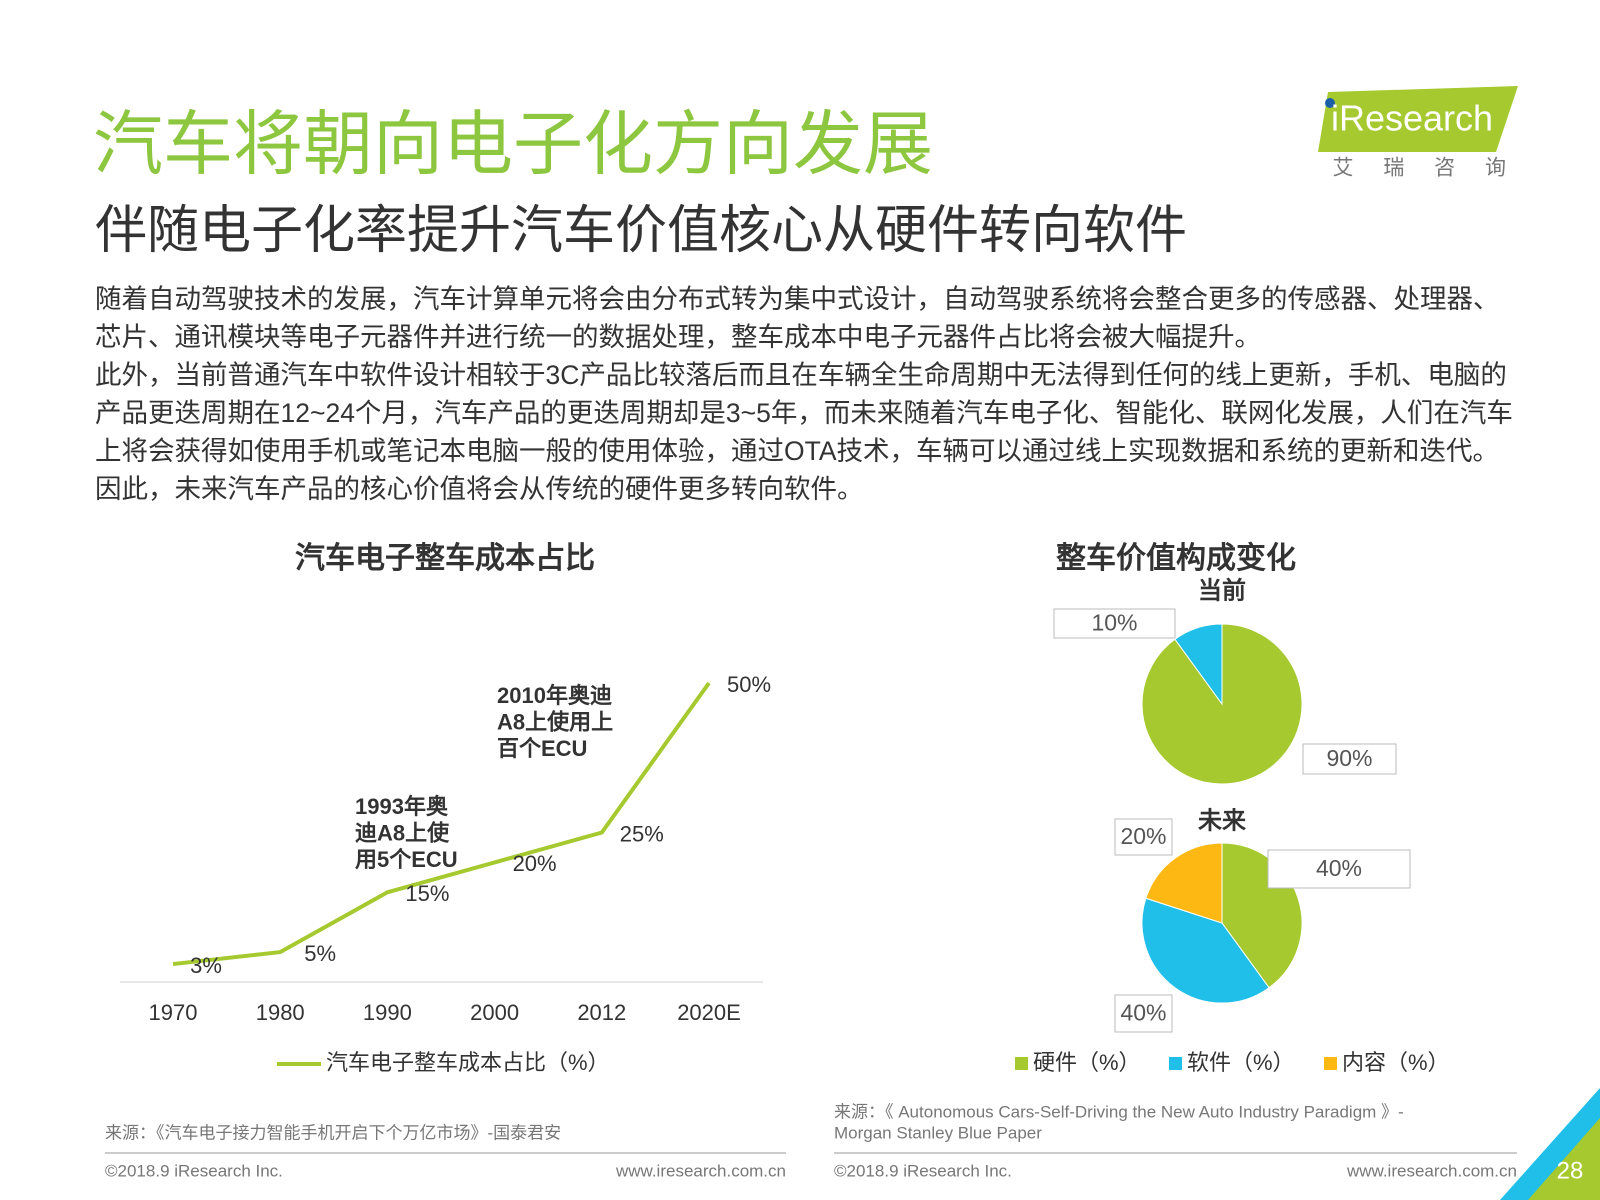 Image resolution: width=1600 pixels, height=1200 pixels. I want to click on x-tick-label: 1990, so click(387, 1012).